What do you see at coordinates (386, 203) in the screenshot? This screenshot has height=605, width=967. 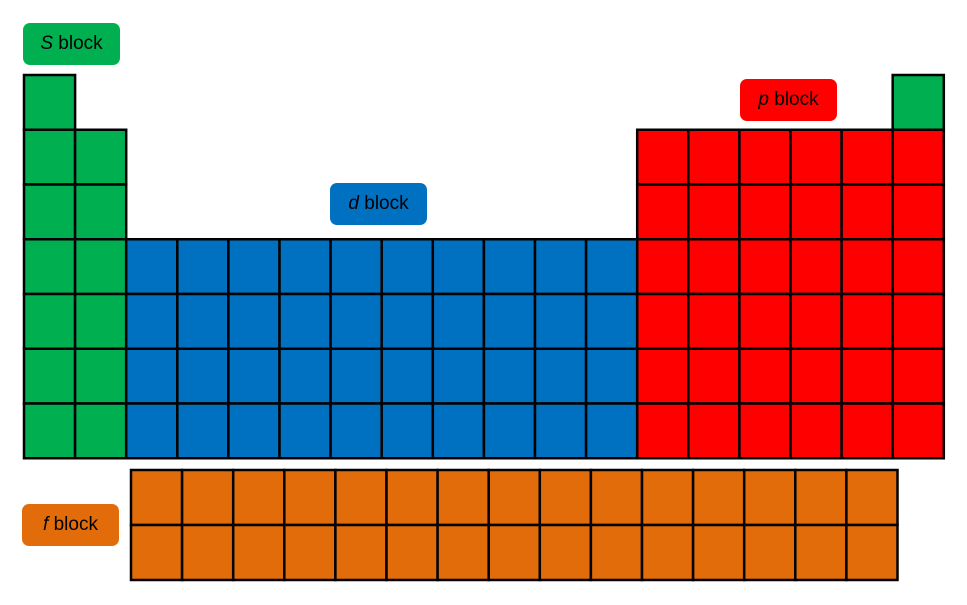 I see `d-block-word: block` at bounding box center [386, 203].